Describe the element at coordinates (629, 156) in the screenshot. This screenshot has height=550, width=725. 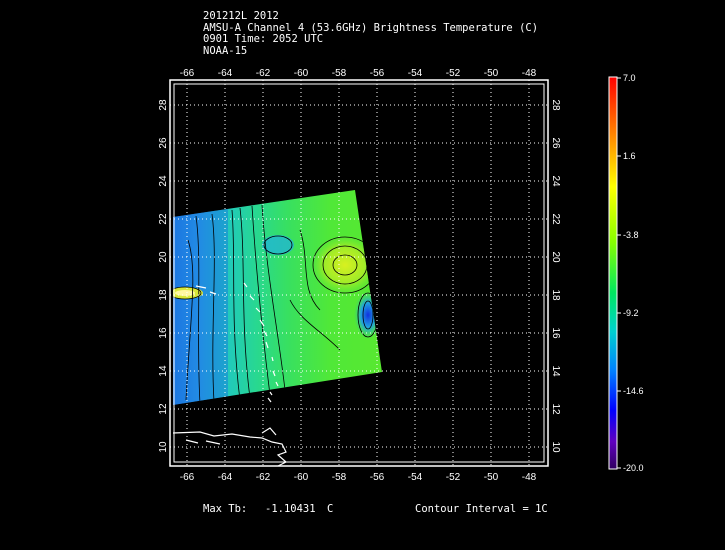
I see `colorbar-label: 1.6` at that location.